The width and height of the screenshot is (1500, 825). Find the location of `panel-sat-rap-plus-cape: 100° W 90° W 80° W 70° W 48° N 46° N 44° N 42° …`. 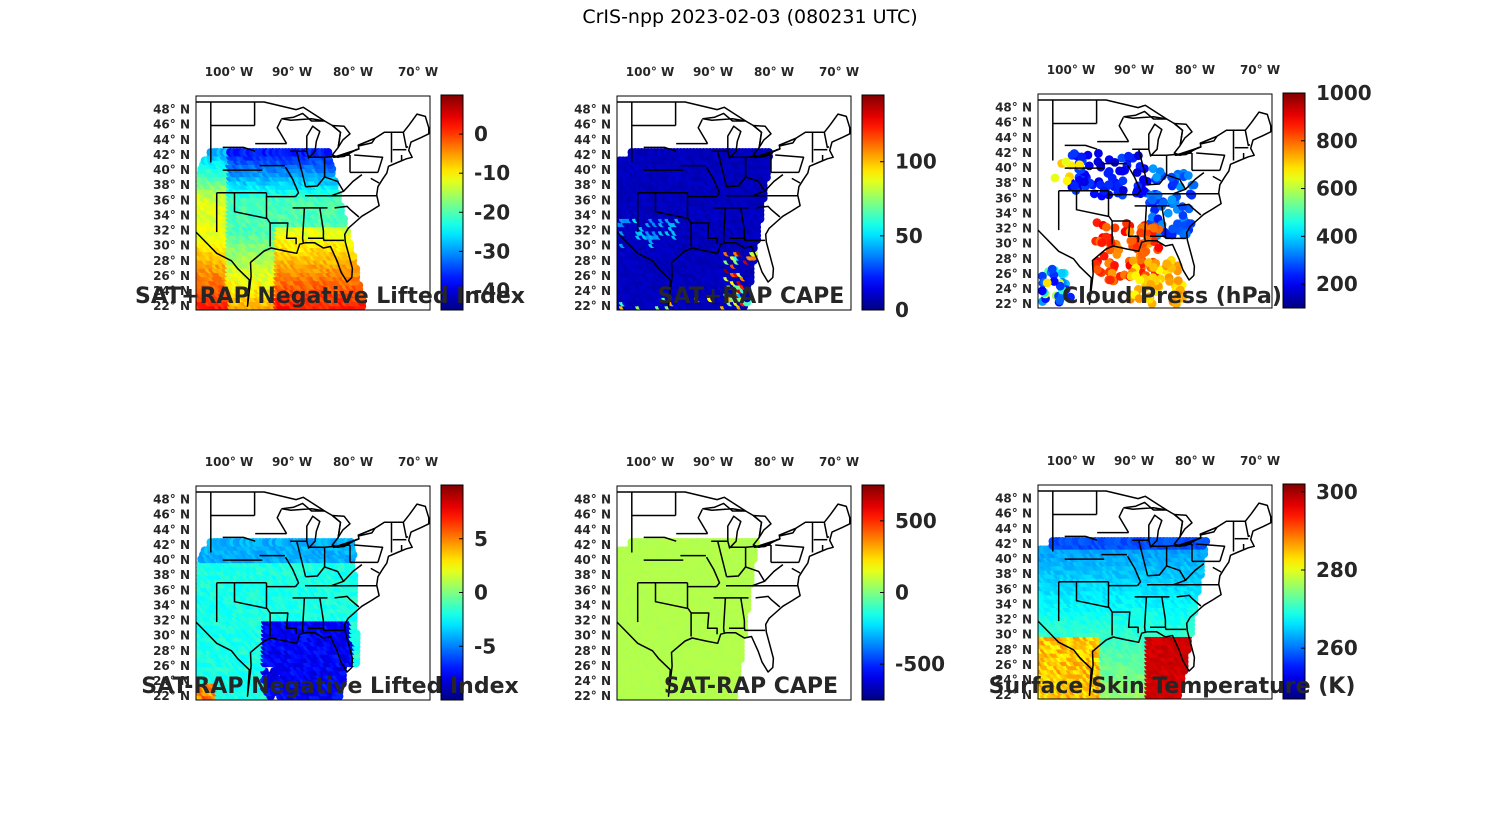

panel-sat-rap-plus-cape: 100° W 90° W 80° W 70° W 48° N 46° N 44° N 42° … is located at coordinates (795, 200).